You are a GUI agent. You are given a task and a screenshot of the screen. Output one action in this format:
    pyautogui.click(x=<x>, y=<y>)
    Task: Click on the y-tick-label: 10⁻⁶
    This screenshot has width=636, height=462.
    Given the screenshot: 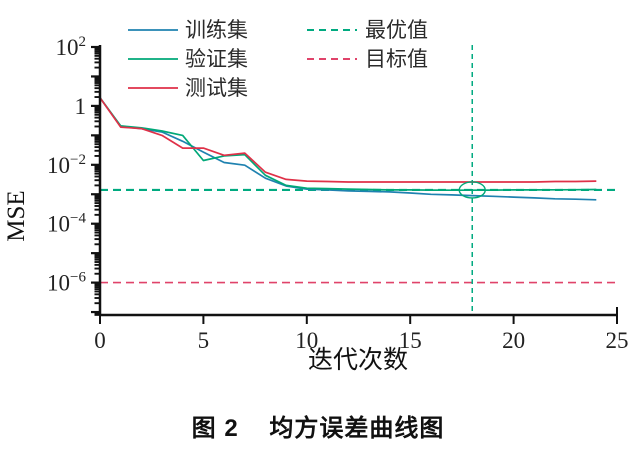 What is the action you would take?
    pyautogui.click(x=66, y=283)
    